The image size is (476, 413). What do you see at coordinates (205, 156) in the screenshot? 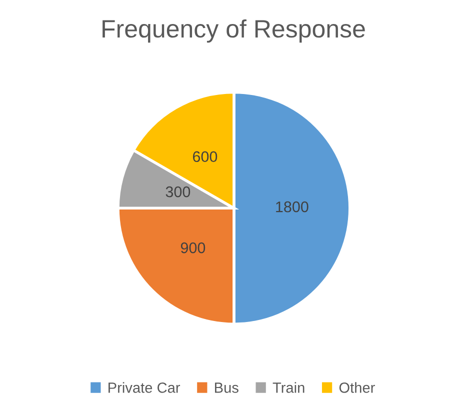
I see `data-label: 600` at bounding box center [205, 156].